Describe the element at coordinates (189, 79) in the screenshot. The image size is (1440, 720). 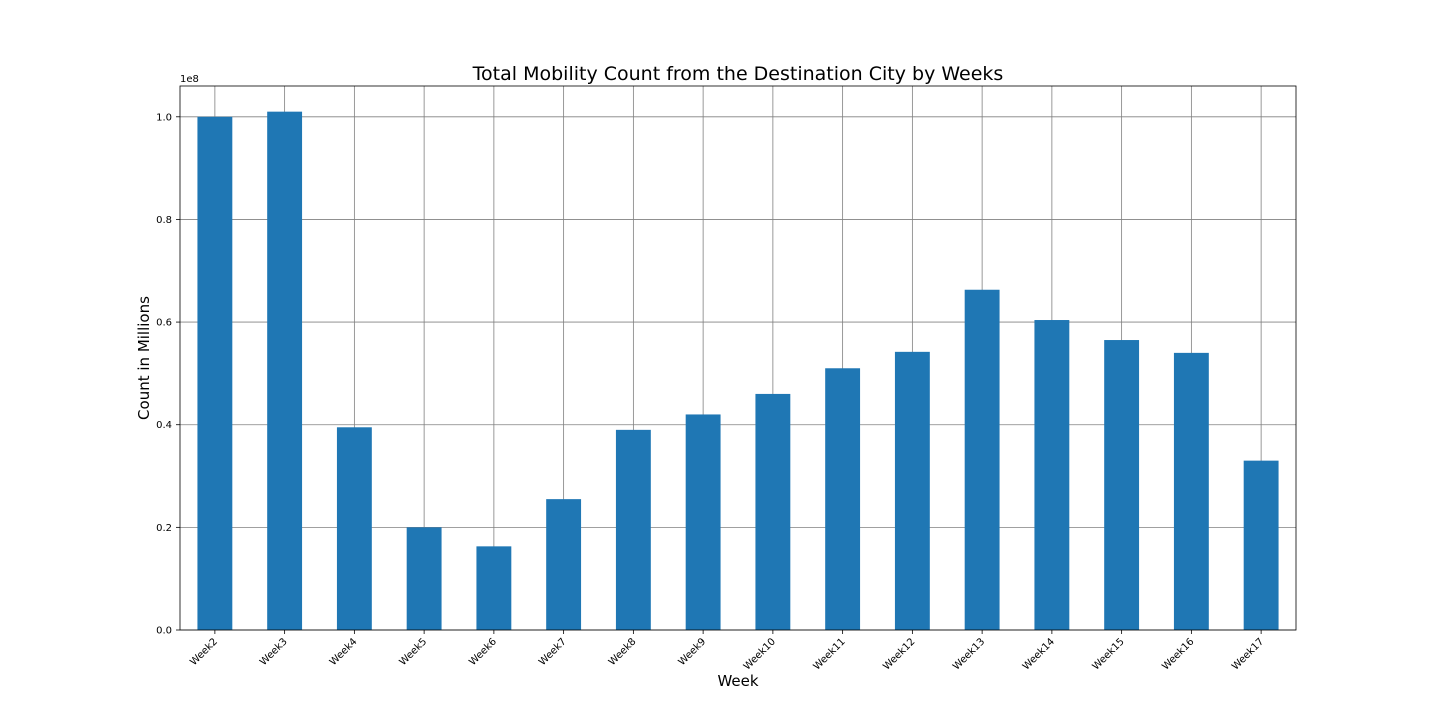
I see `y-axis-offset-label: 1e8` at that location.